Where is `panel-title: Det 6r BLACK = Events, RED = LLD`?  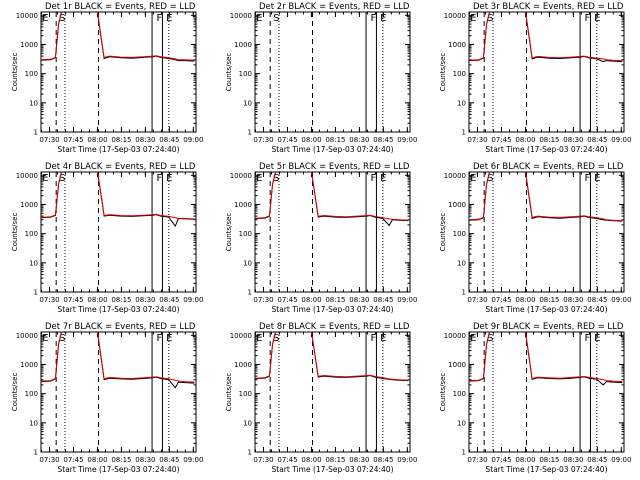
panel-title: Det 6r BLACK = Events, RED = LLD is located at coordinates (548, 167).